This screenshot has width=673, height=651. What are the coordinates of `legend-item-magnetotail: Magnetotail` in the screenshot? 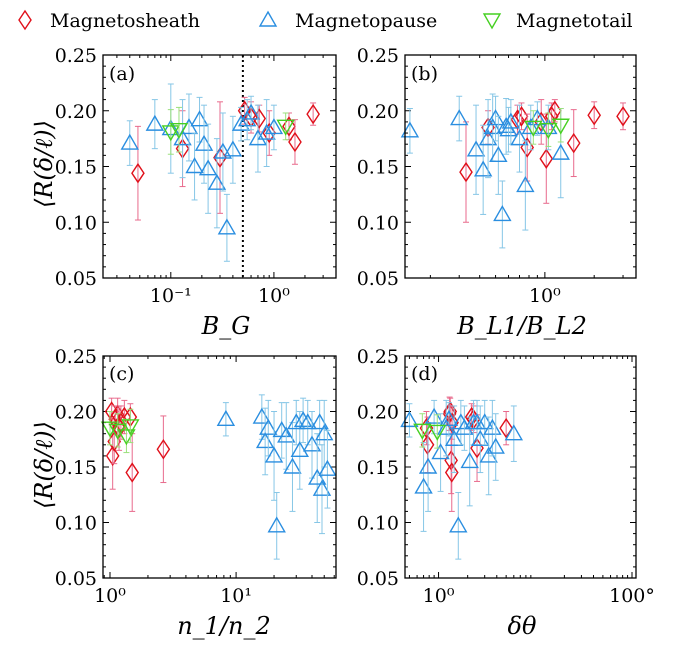 It's located at (557, 21).